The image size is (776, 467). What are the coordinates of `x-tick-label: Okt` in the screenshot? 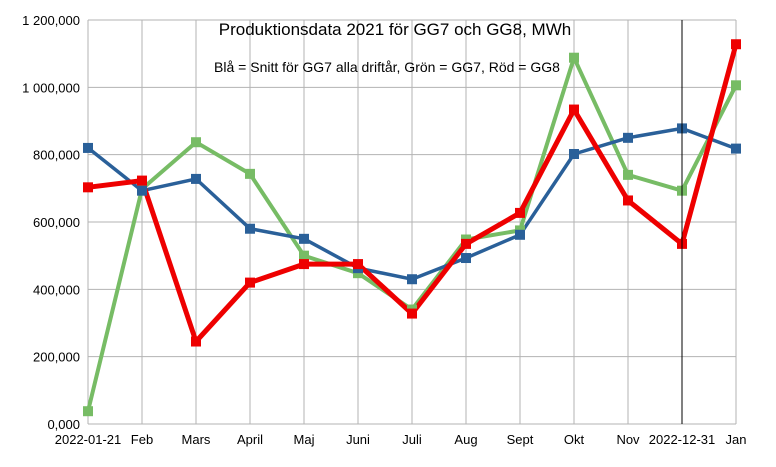 It's located at (574, 439).